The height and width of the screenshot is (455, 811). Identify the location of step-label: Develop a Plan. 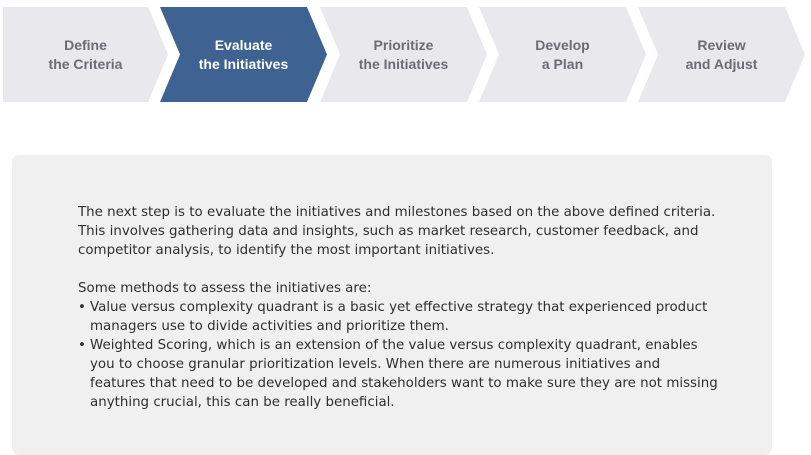
(562, 54).